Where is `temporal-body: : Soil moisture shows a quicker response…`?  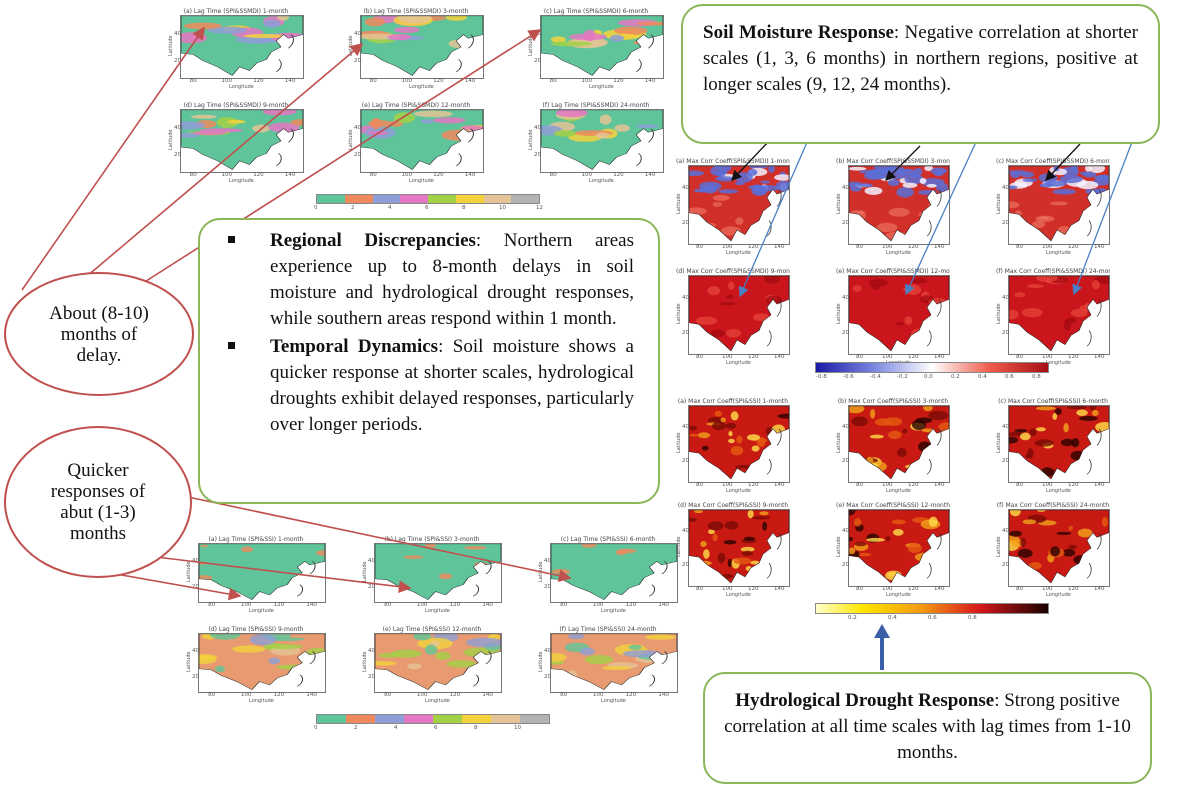
temporal-body: : Soil moisture shows a quicker response… is located at coordinates (452, 385).